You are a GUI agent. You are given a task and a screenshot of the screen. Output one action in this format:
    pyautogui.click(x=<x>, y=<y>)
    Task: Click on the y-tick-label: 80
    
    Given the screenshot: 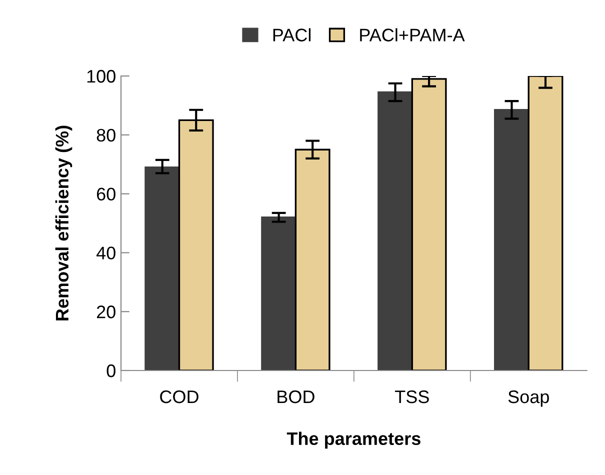 What is the action you would take?
    pyautogui.click(x=106, y=135)
    